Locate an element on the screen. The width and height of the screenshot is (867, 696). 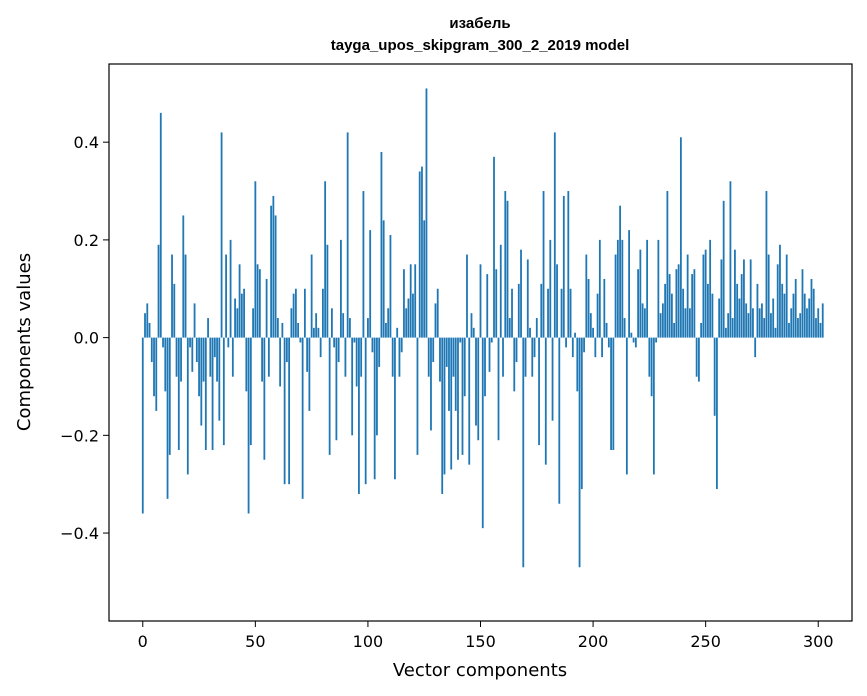
y-tick-label: 0.0 is located at coordinates (86, 338).